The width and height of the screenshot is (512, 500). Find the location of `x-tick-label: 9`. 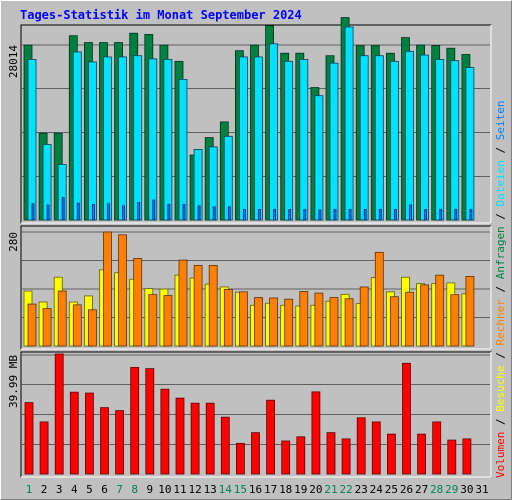

x-tick-label: 9 is located at coordinates (149, 489).